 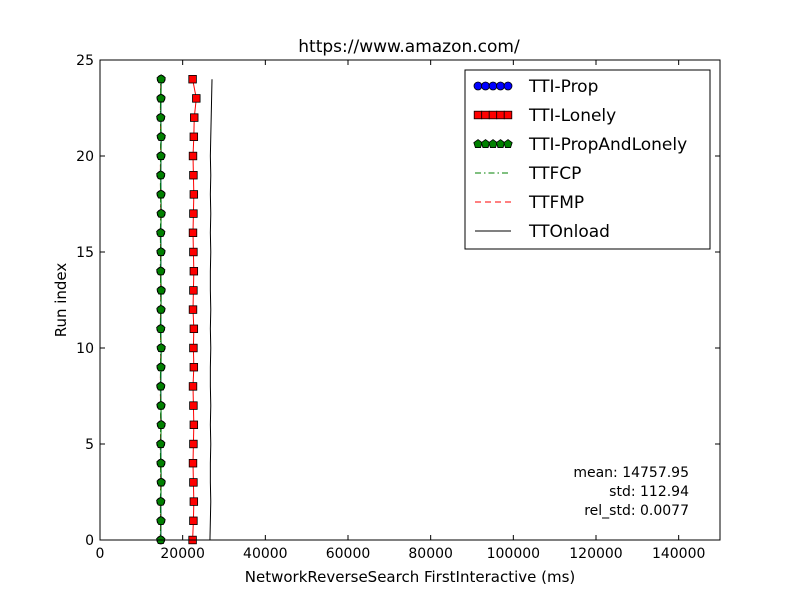 I want to click on y-tick-label: 15, so click(x=85, y=253).